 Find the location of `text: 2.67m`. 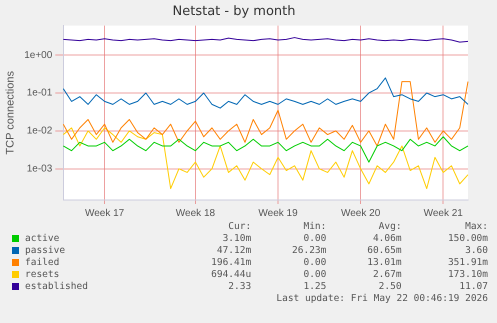

text: 2.67m is located at coordinates (387, 275).